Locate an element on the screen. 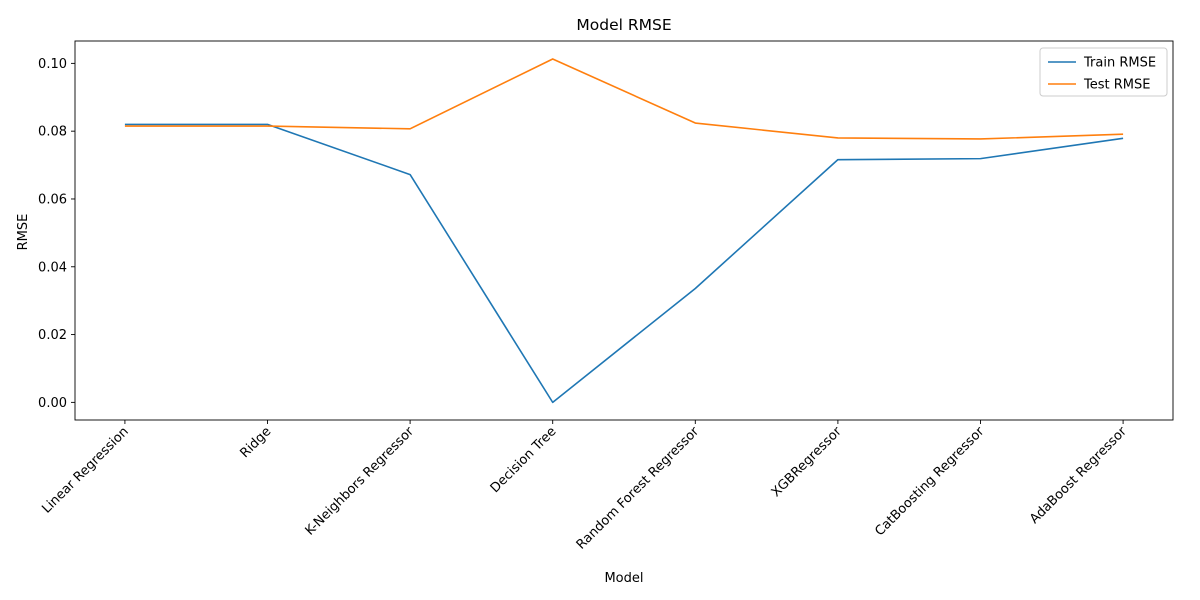 The image size is (1200, 600). y-tick-label: 0.00 is located at coordinates (52, 403).